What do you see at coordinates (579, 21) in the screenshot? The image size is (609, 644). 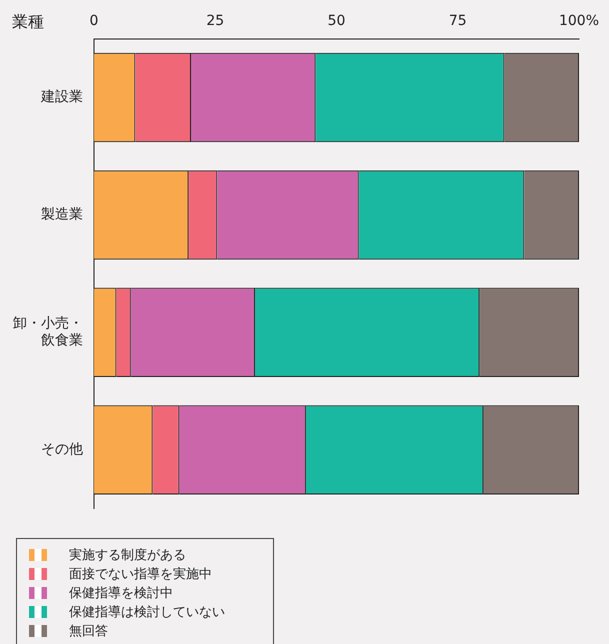 I see `x-tick-label: 100%` at bounding box center [579, 21].